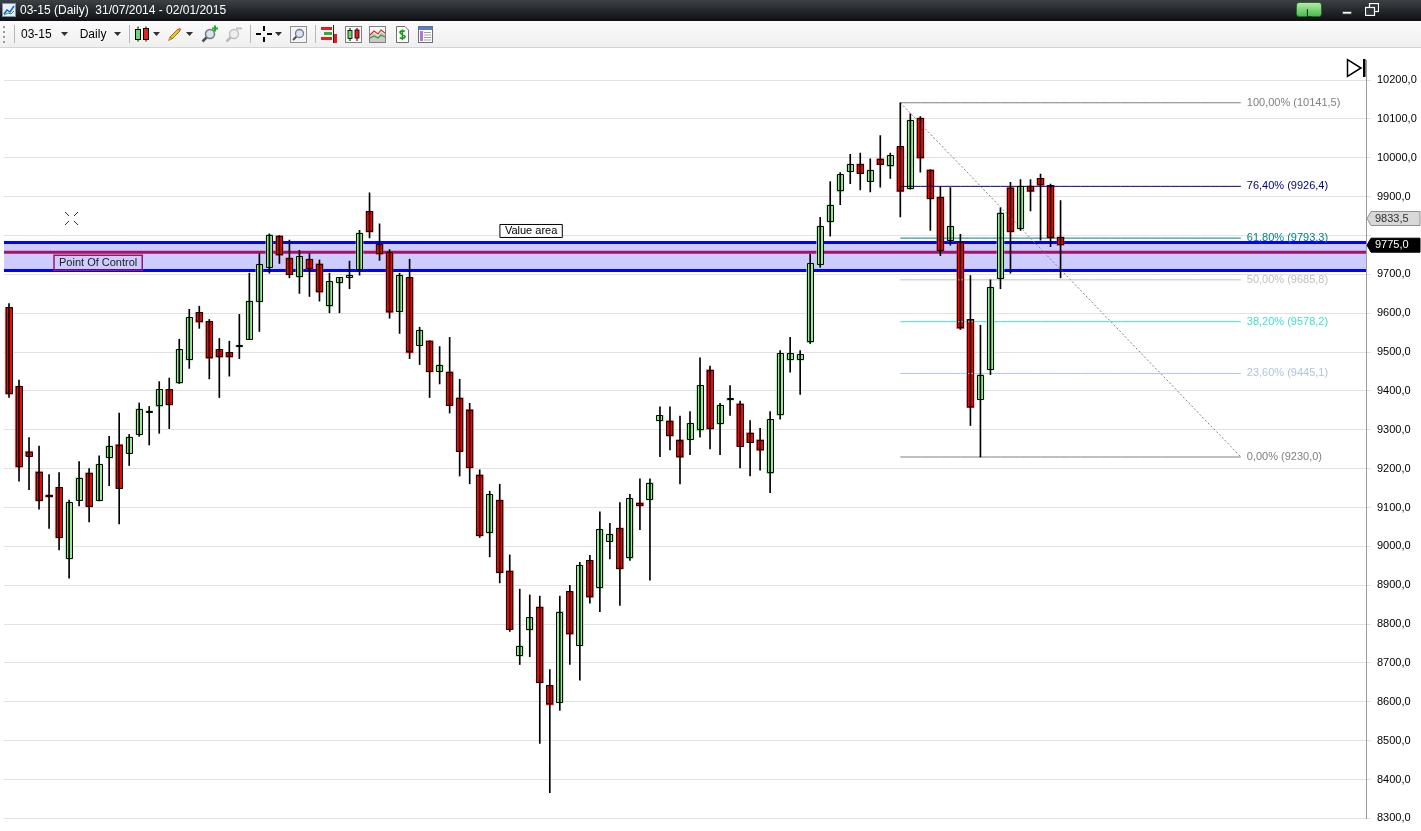  I want to click on text: 9775,0, so click(1392, 244).